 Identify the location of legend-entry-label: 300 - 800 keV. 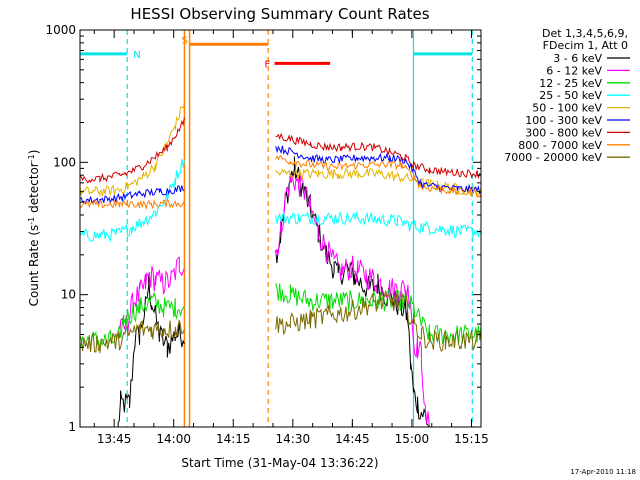
(563, 132).